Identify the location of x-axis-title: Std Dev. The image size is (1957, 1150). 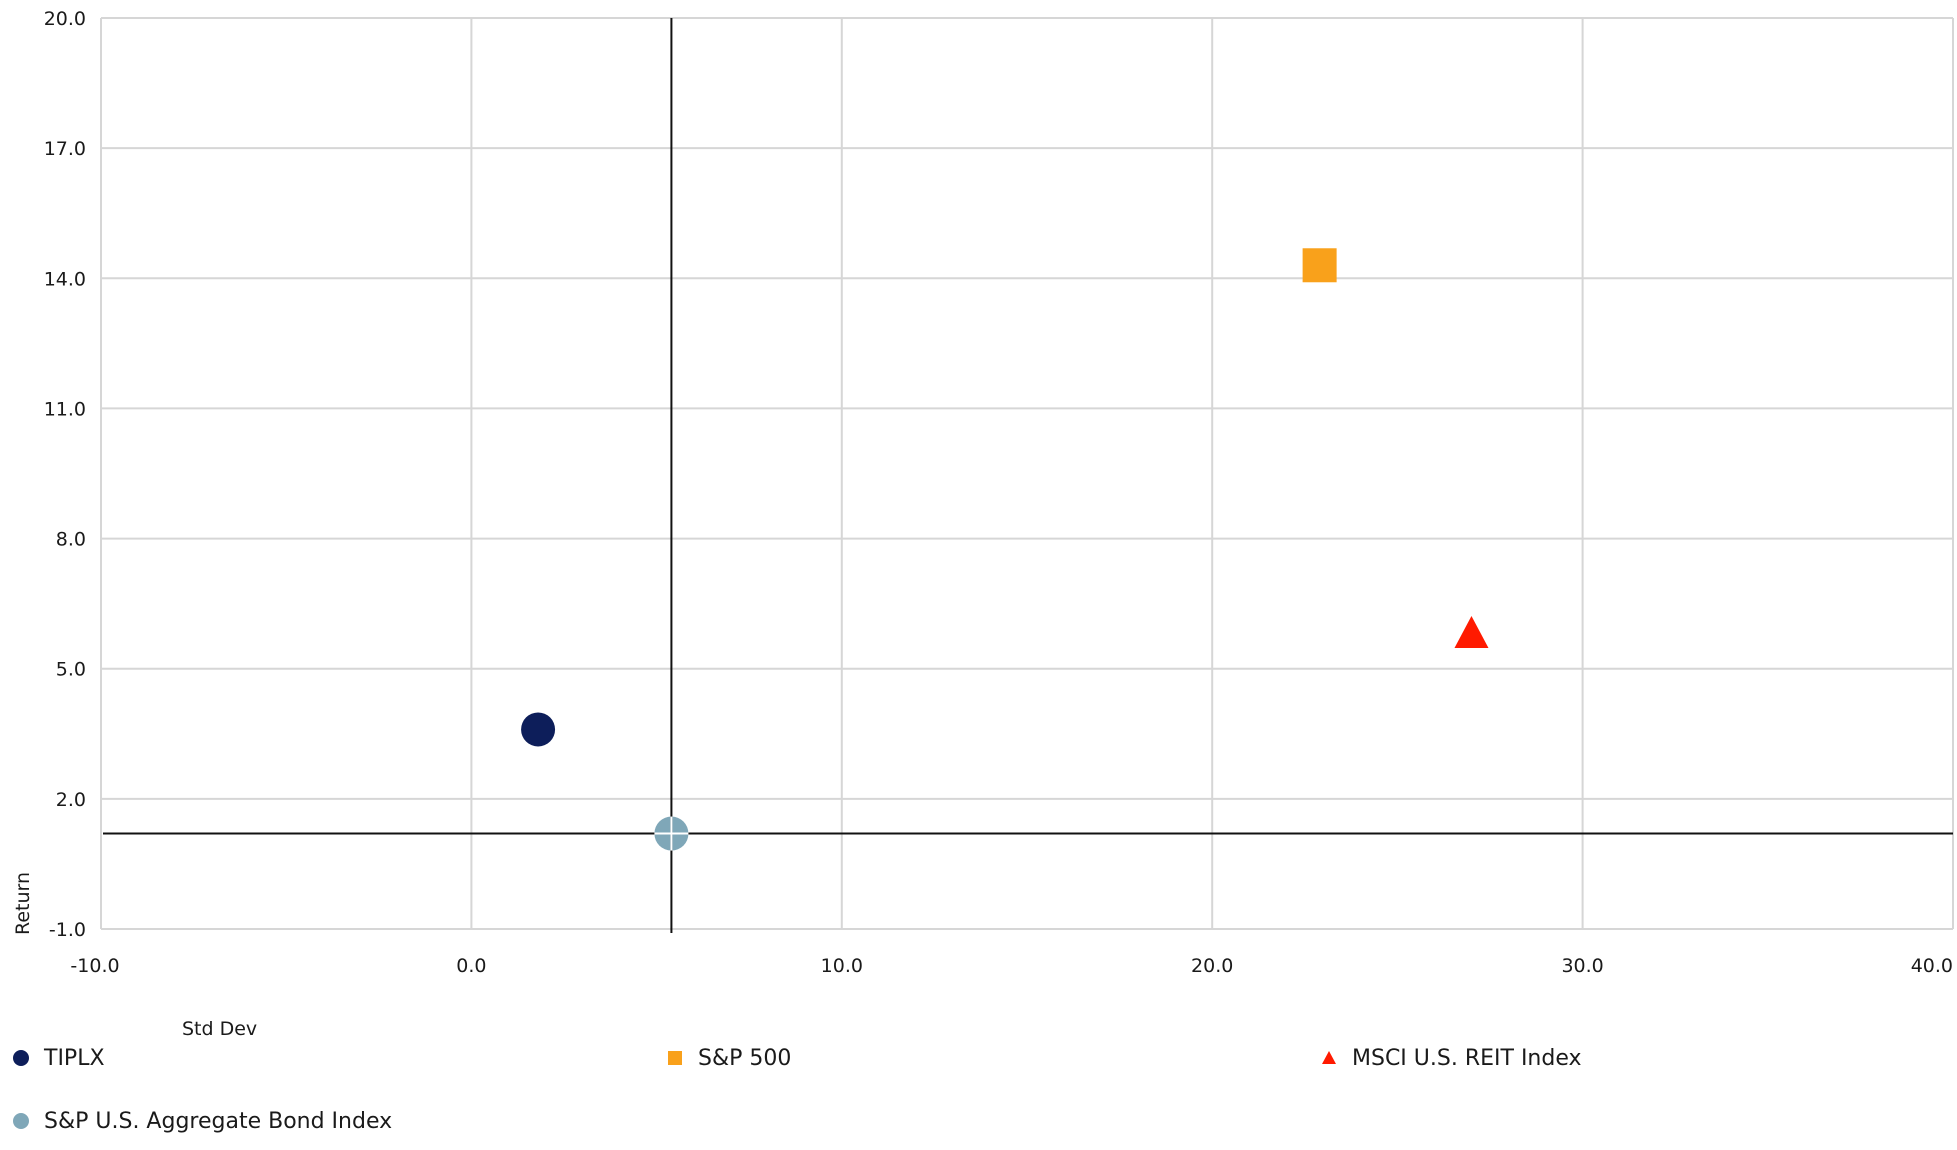
(219, 1029).